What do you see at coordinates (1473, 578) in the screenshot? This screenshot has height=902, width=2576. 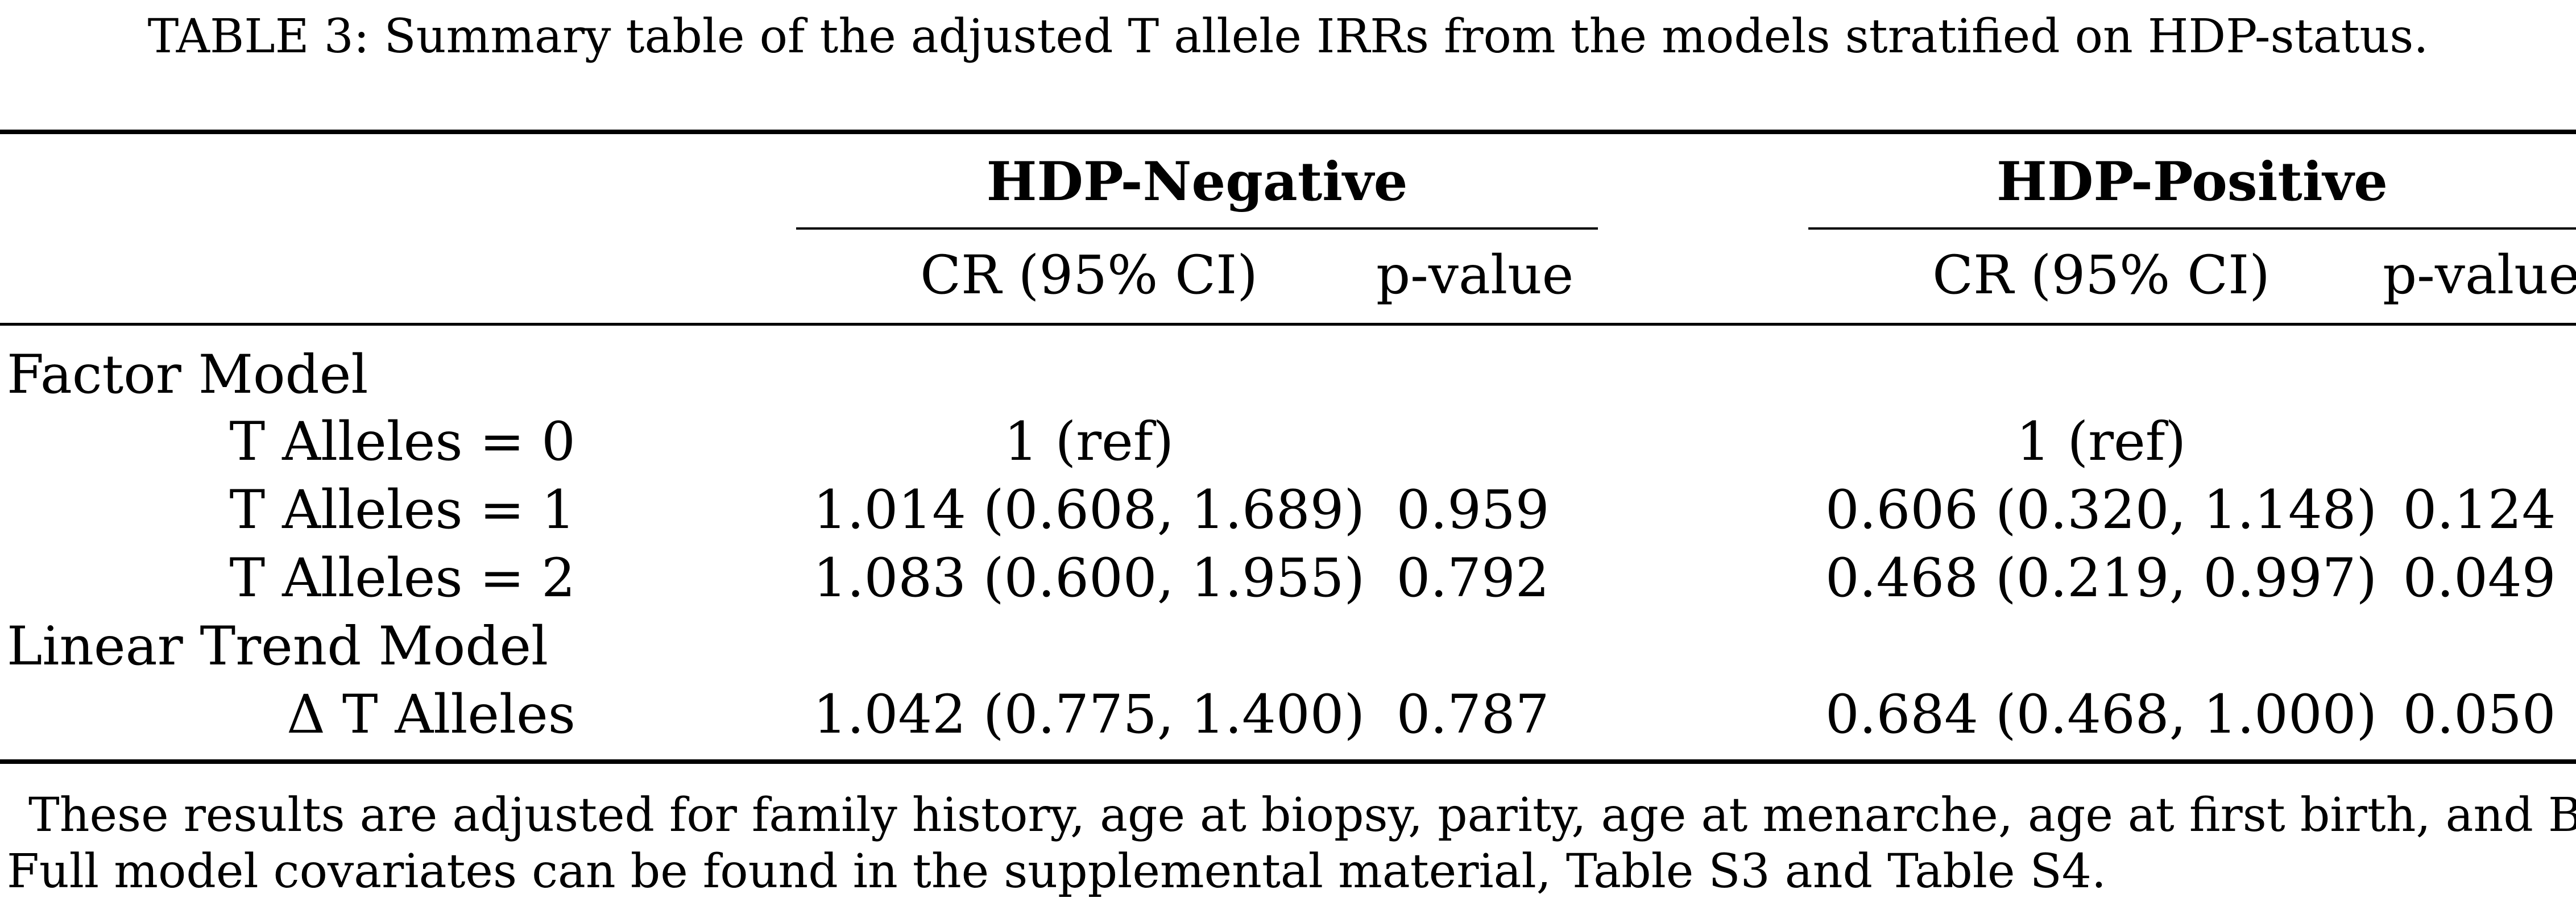 I see `cell-neg-p: 0.792` at bounding box center [1473, 578].